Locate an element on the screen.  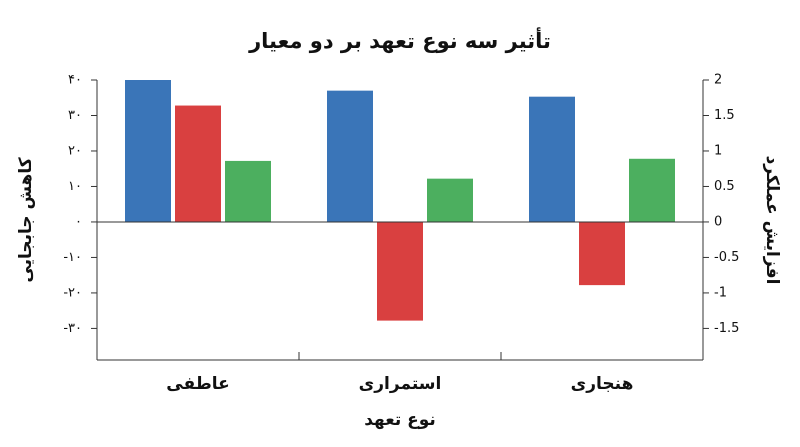
y2-tick-label: 1.5 is located at coordinates (724, 115).